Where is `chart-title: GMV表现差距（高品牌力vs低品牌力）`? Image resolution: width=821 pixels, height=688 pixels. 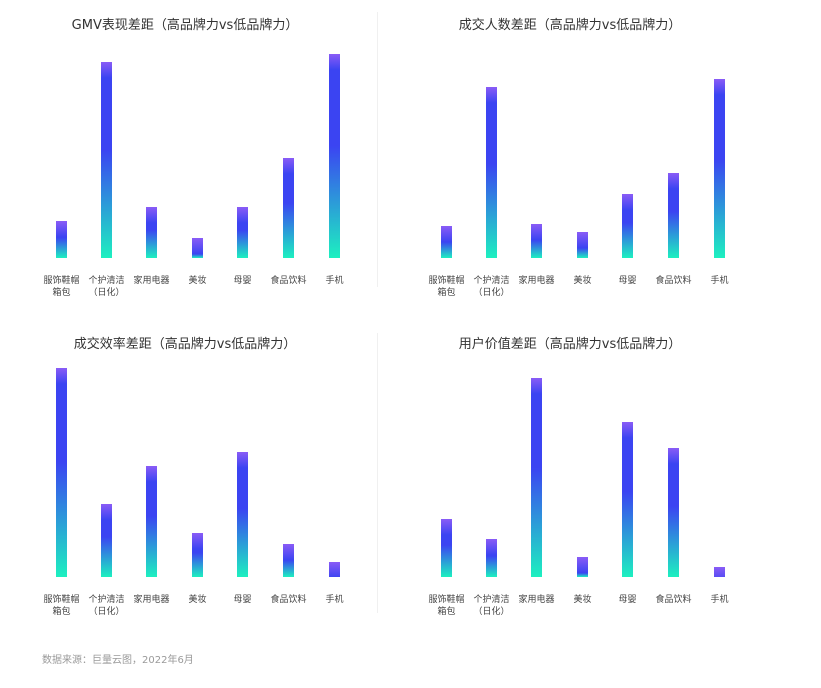 chart-title: GMV表现差距（高品牌力vs低品牌力） is located at coordinates (185, 25).